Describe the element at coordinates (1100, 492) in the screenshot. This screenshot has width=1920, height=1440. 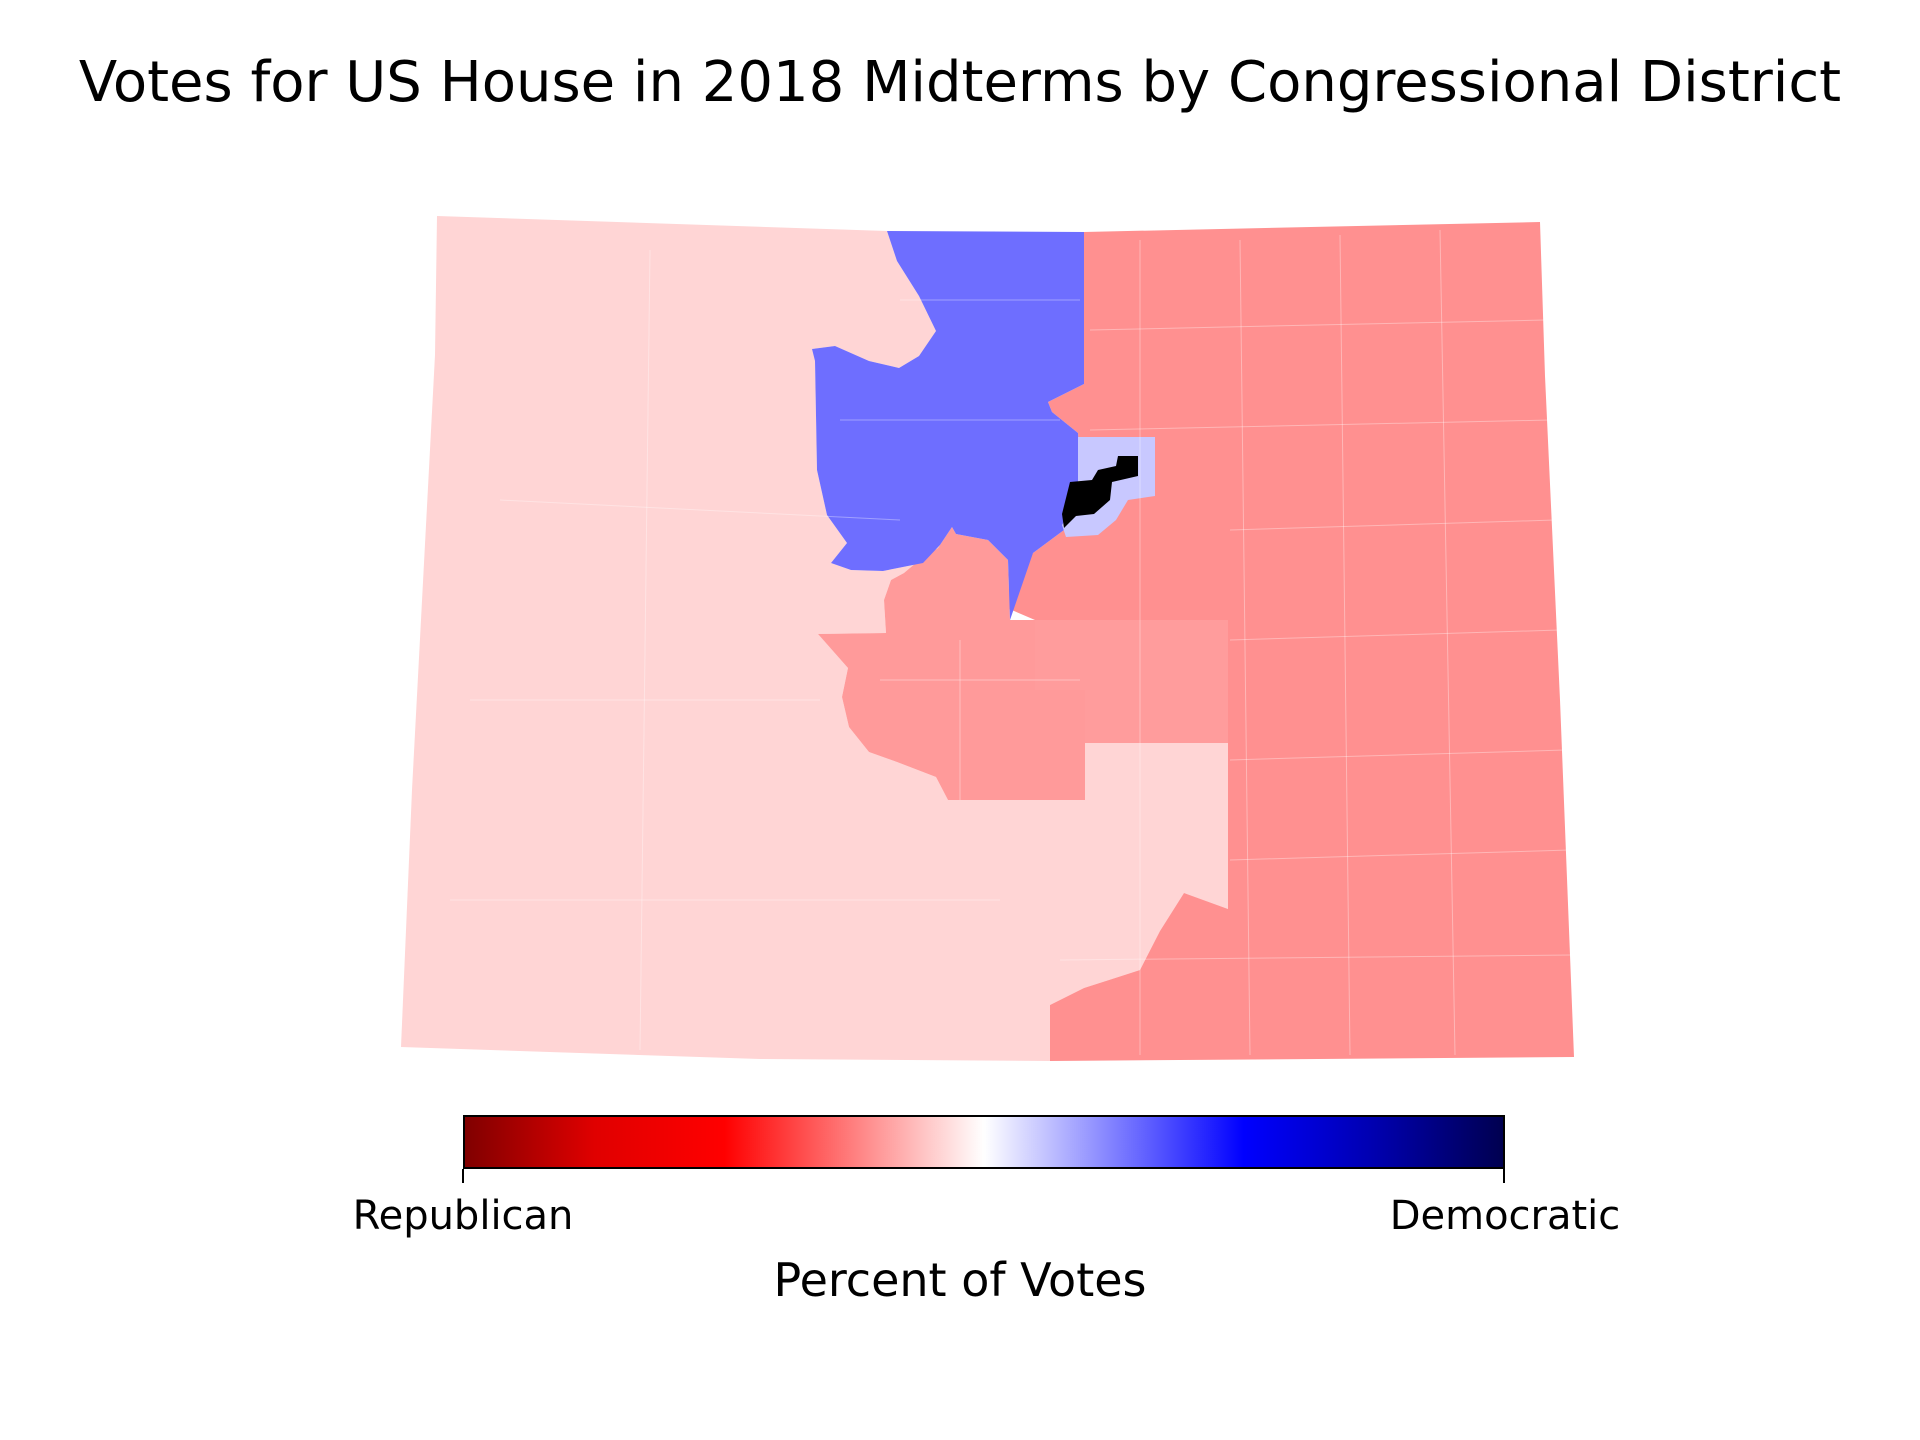
I see `district-denver` at that location.